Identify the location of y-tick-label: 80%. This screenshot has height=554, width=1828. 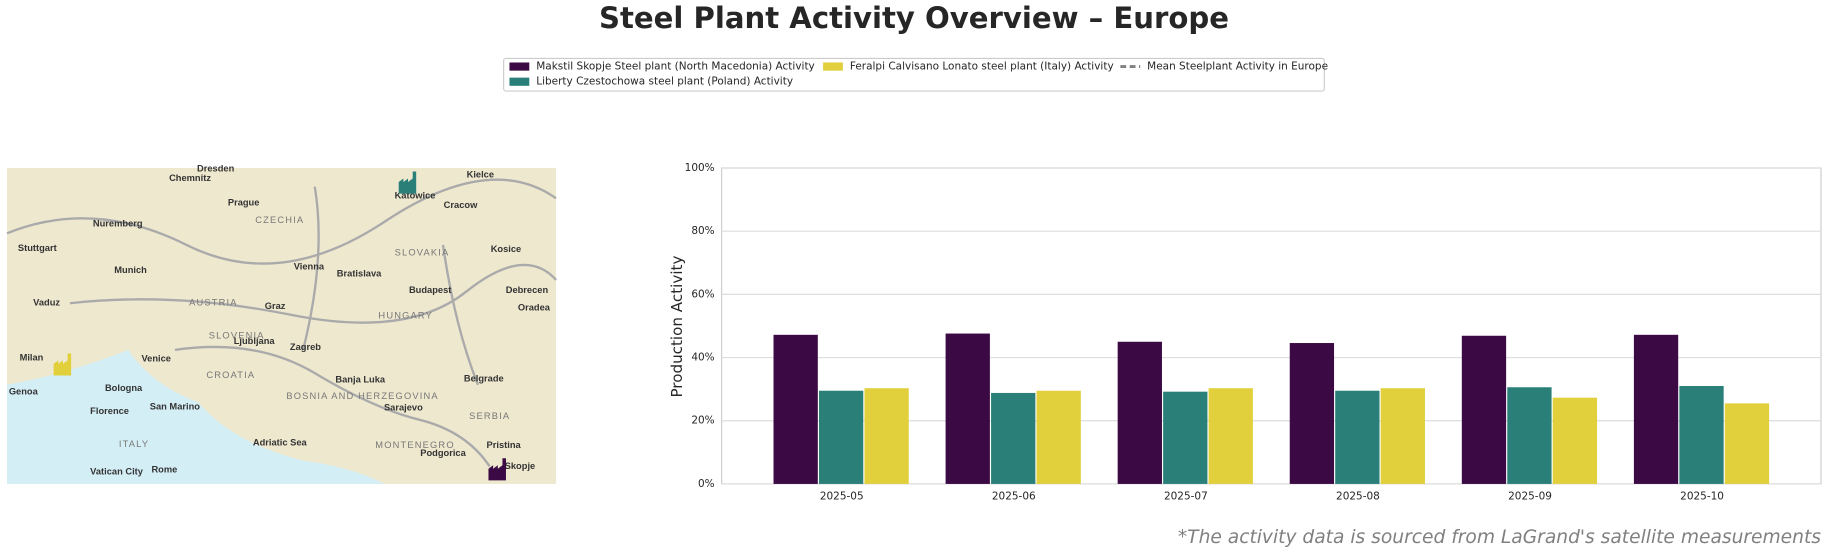
(702, 231).